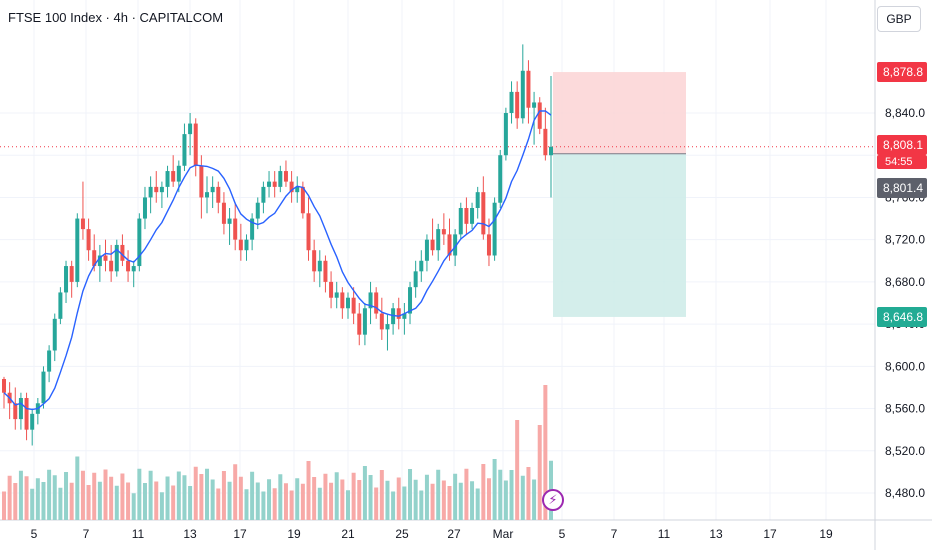  I want to click on x-tick-label: 7, so click(614, 534).